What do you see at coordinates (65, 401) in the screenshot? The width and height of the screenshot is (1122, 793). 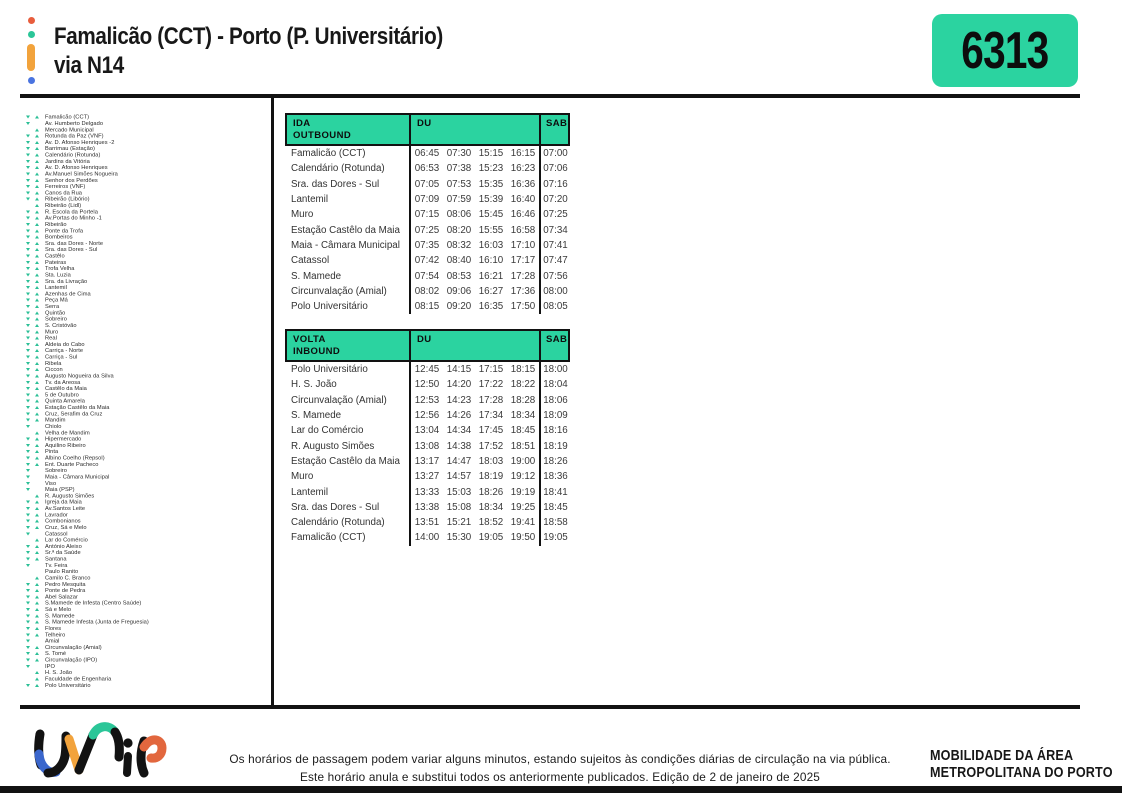 I see `stop-name: Quinta Amarela` at bounding box center [65, 401].